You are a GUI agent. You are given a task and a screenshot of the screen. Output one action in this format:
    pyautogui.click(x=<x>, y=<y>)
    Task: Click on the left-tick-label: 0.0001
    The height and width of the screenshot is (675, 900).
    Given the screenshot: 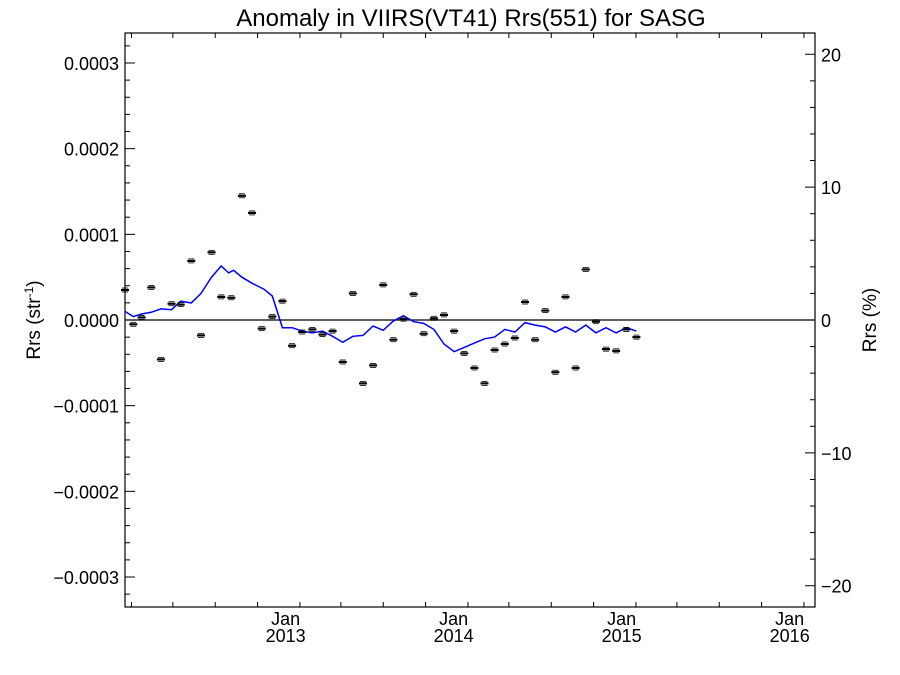 What is the action you would take?
    pyautogui.click(x=91, y=235)
    